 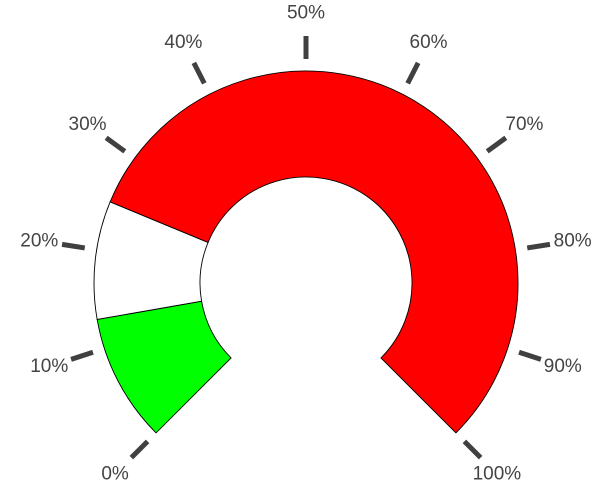 What do you see at coordinates (524, 124) in the screenshot?
I see `gauge-tick-label-70: 70%` at bounding box center [524, 124].